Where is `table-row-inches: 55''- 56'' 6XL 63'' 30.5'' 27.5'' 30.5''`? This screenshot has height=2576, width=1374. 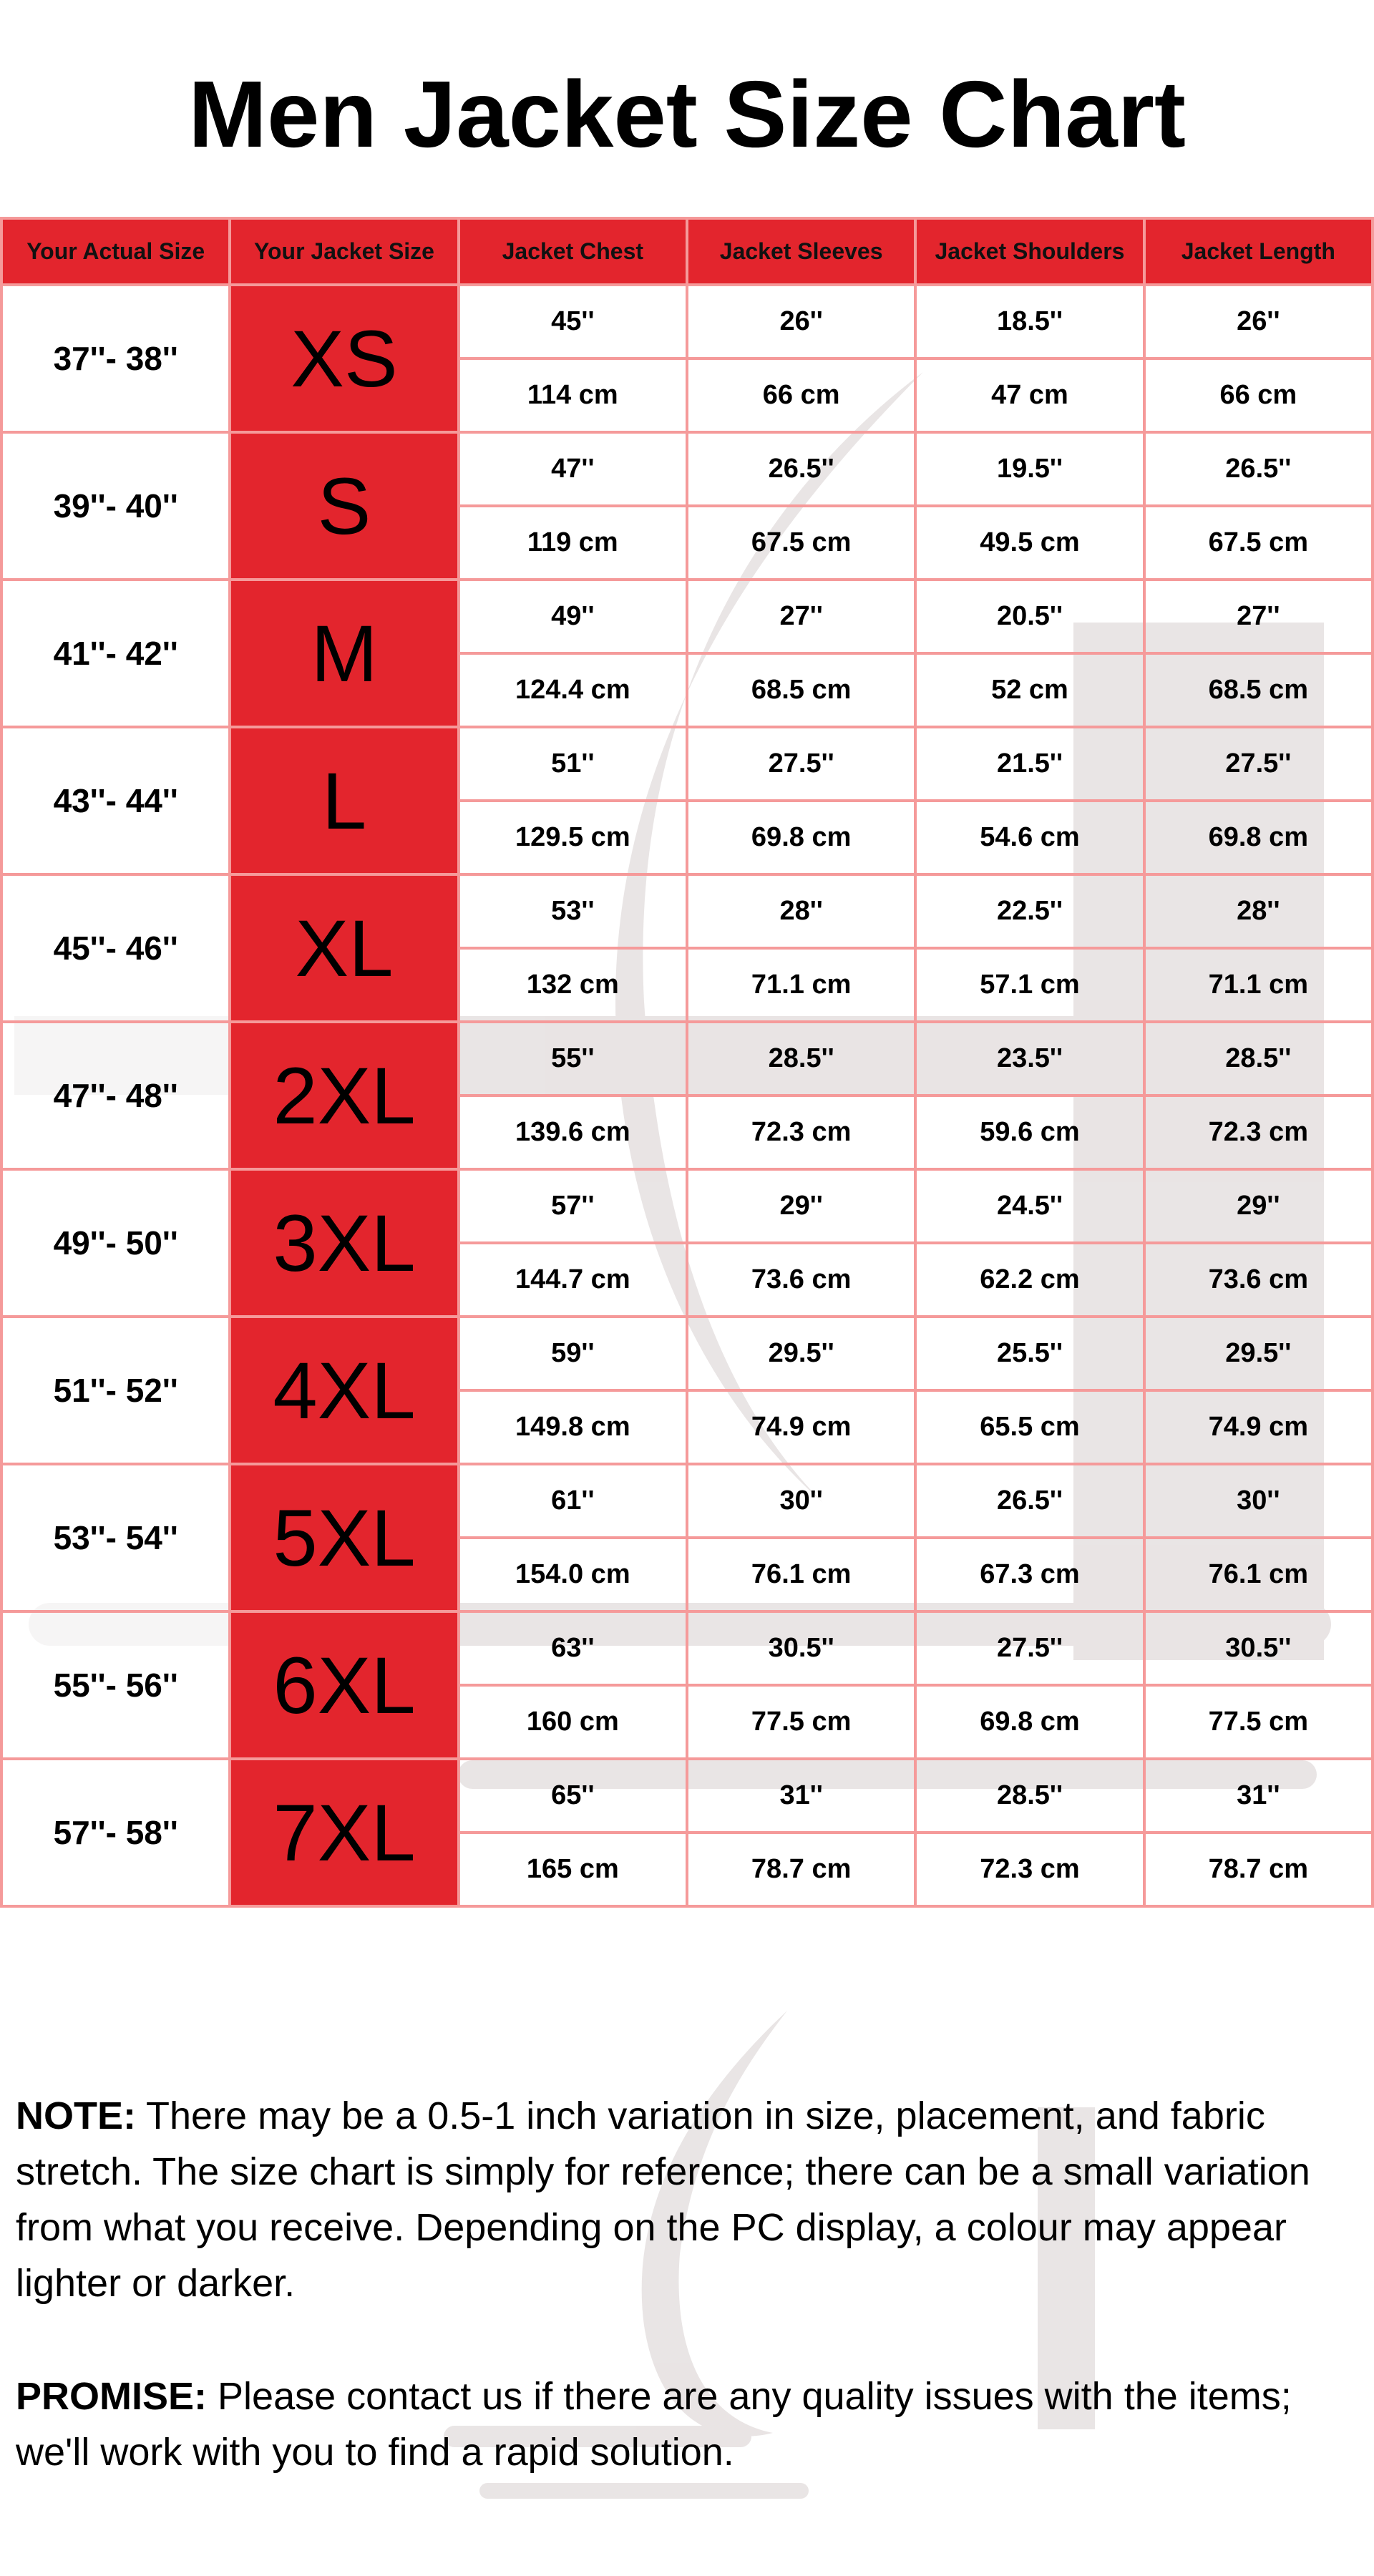 table-row-inches: 55''- 56'' 6XL 63'' 30.5'' 27.5'' 30.5'' is located at coordinates (687, 1685).